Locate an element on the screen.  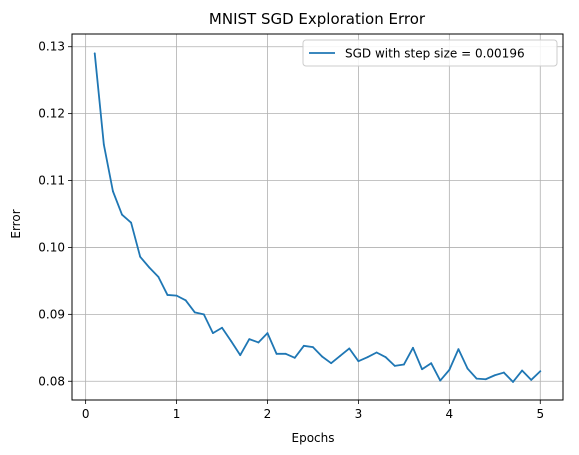
chart-title: MNIST SGD Exploration Error is located at coordinates (317, 19).